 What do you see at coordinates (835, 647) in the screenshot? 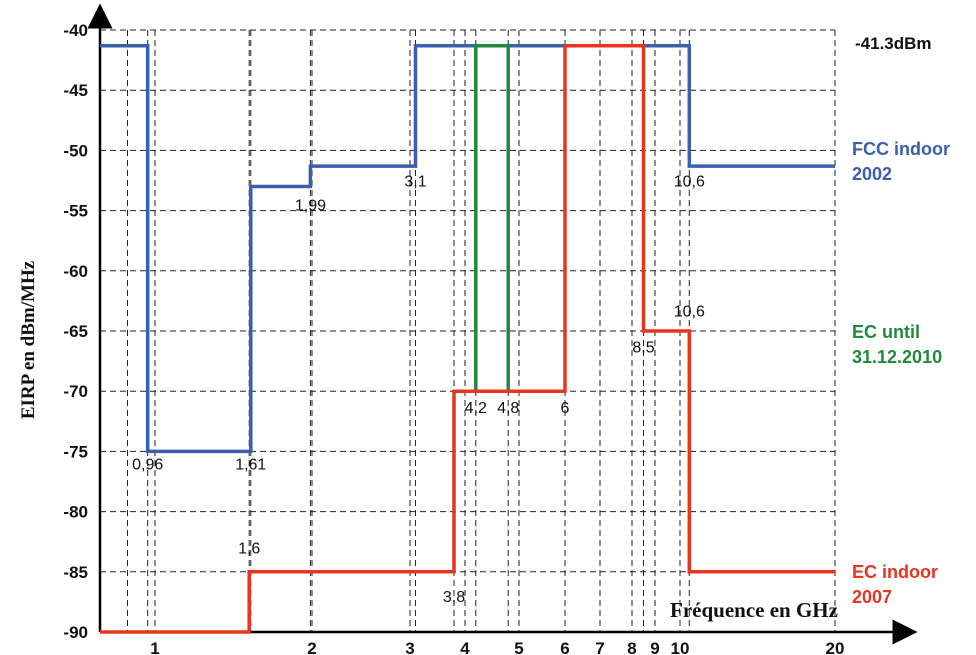
I see `x-tick-label: 20` at bounding box center [835, 647].